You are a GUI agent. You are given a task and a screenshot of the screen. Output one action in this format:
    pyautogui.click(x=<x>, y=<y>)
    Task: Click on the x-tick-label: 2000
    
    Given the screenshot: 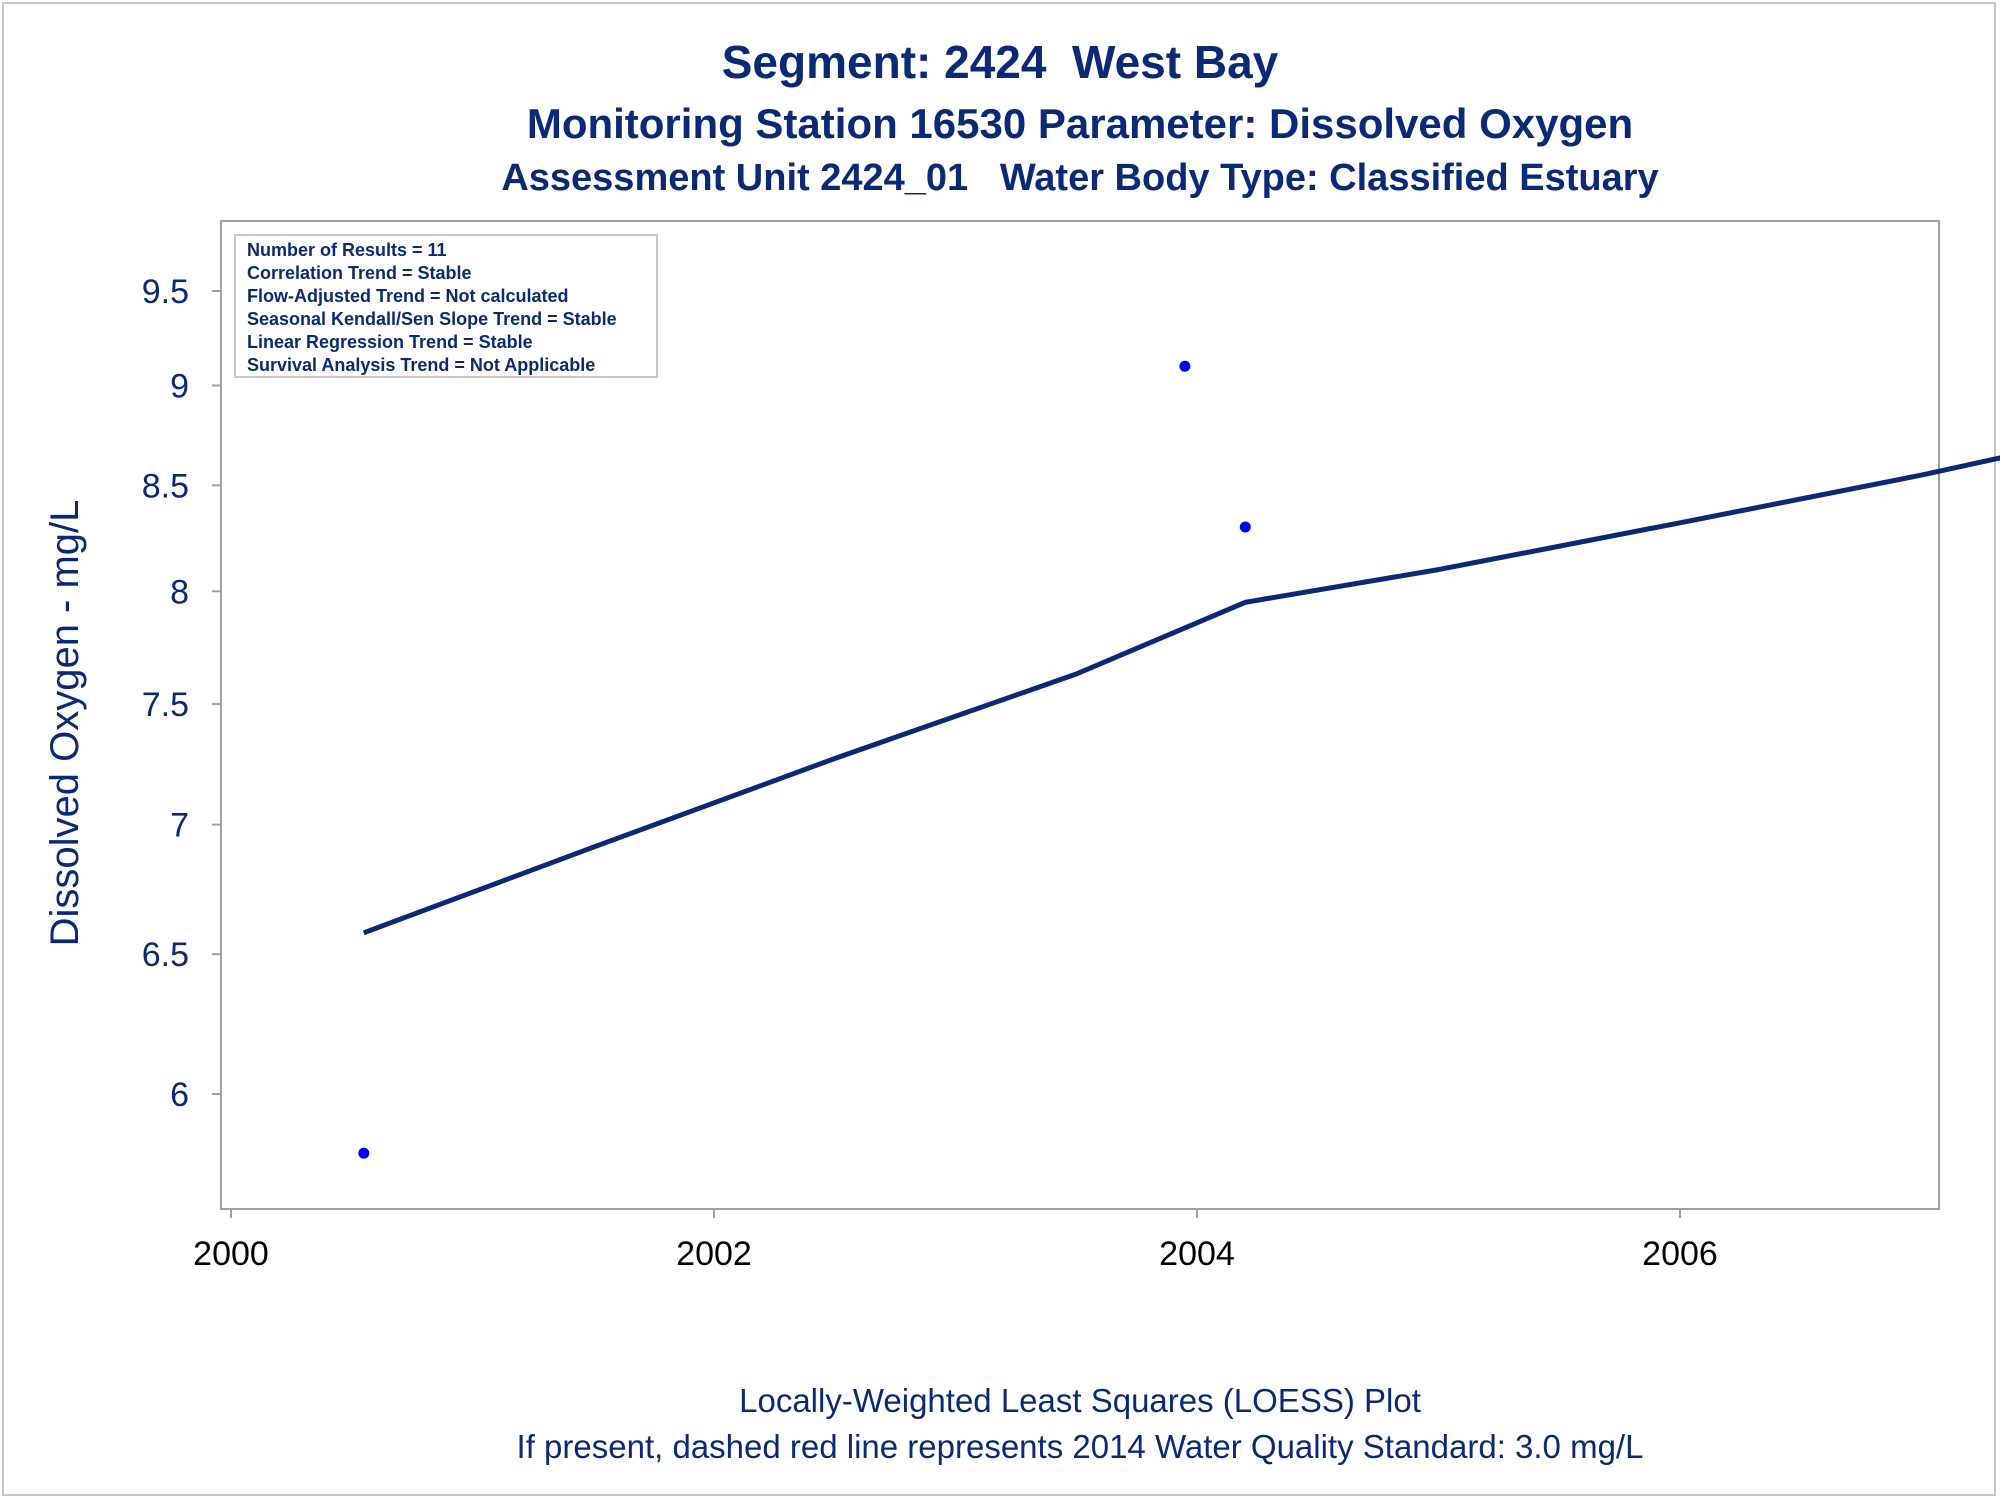 What is the action you would take?
    pyautogui.click(x=231, y=1254)
    